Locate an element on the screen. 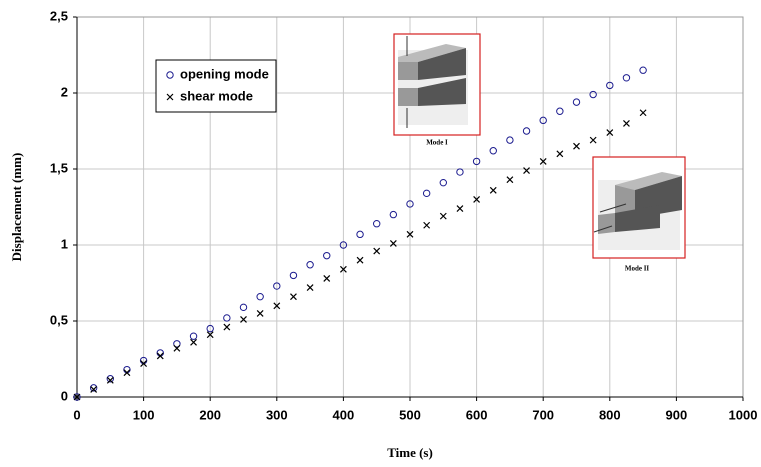 The height and width of the screenshot is (467, 761). x-tick-label: 1000 is located at coordinates (743, 414).